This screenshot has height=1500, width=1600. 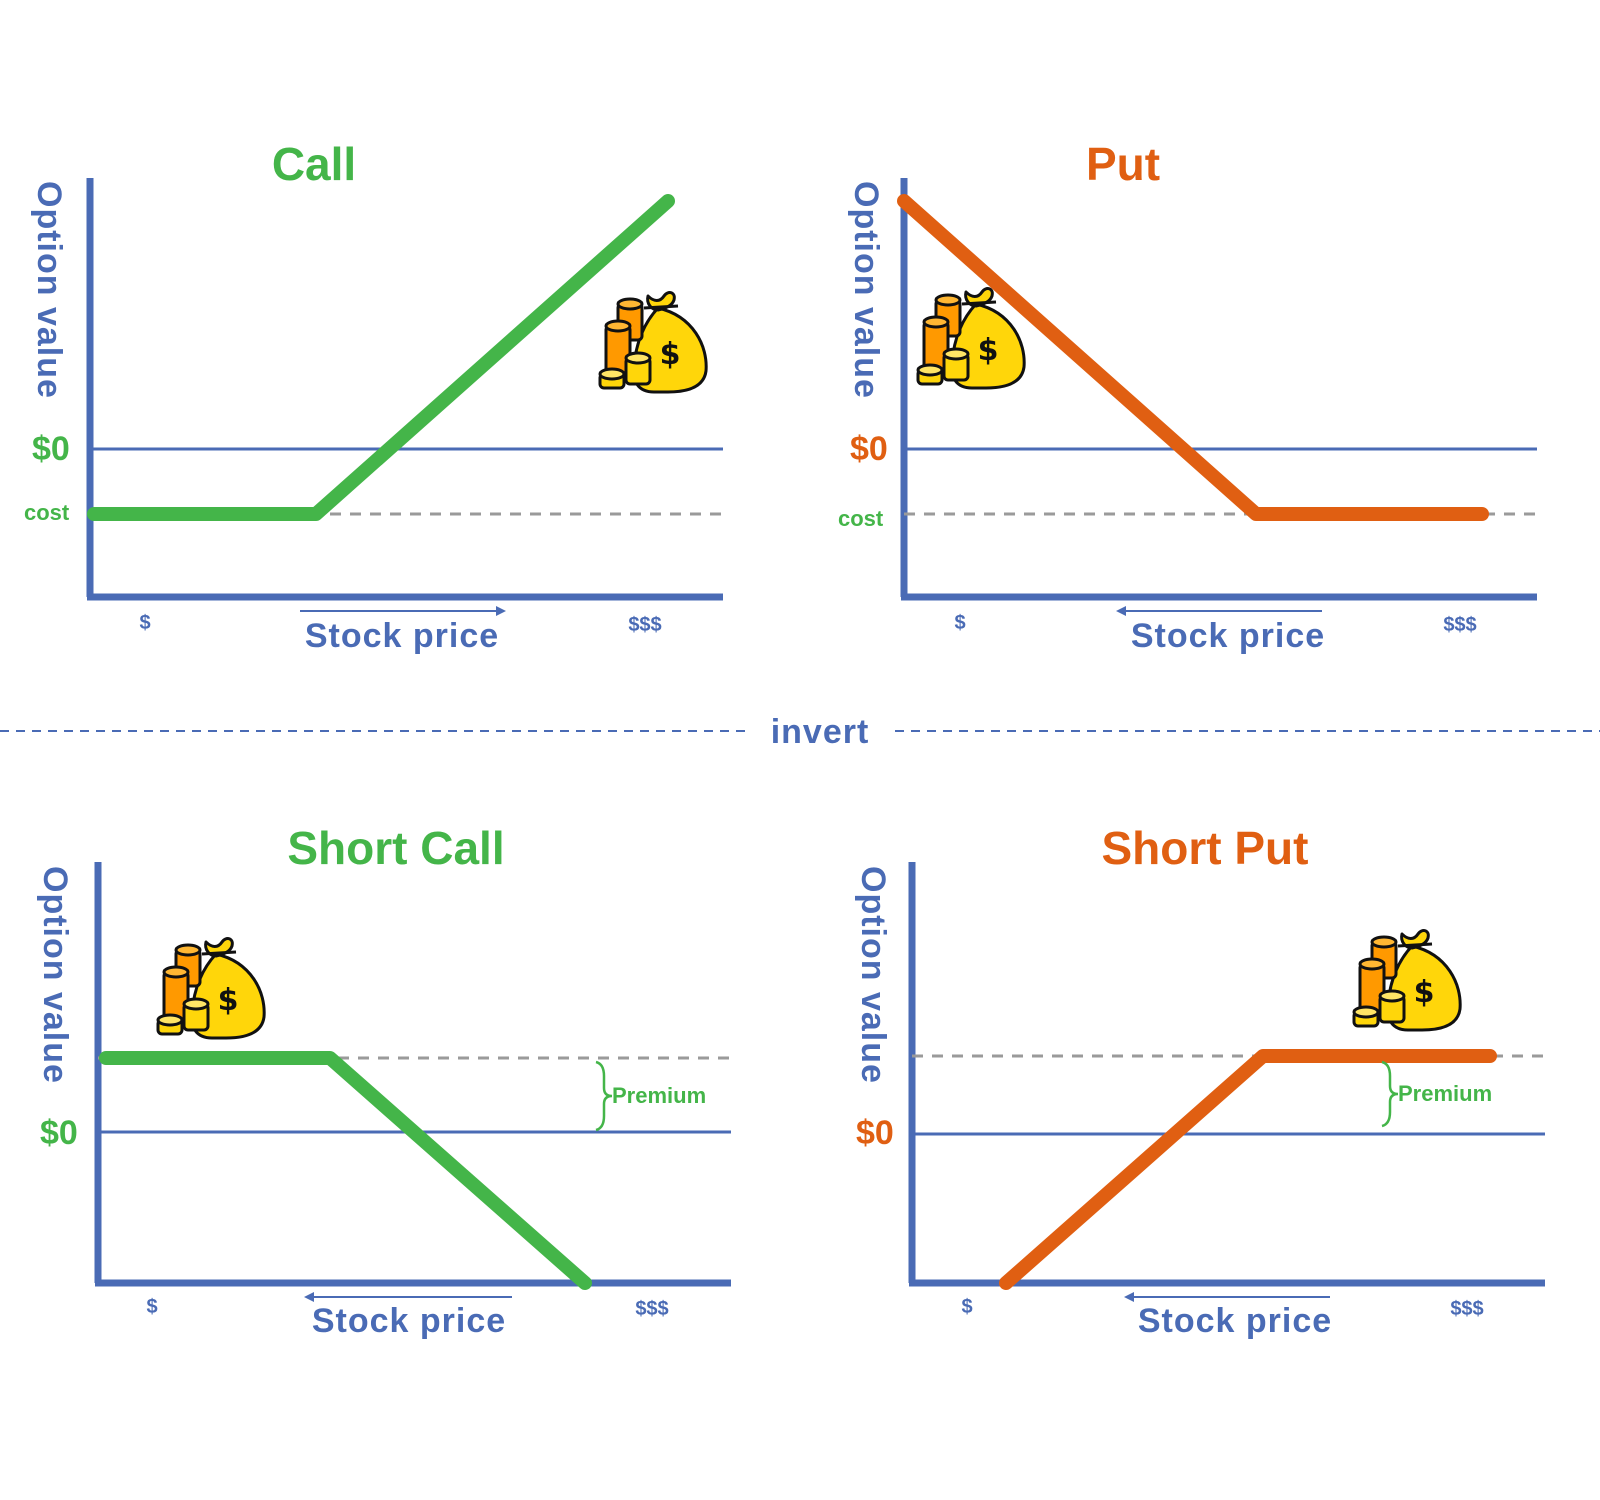 What do you see at coordinates (314, 164) in the screenshot?
I see `panel-title: Call` at bounding box center [314, 164].